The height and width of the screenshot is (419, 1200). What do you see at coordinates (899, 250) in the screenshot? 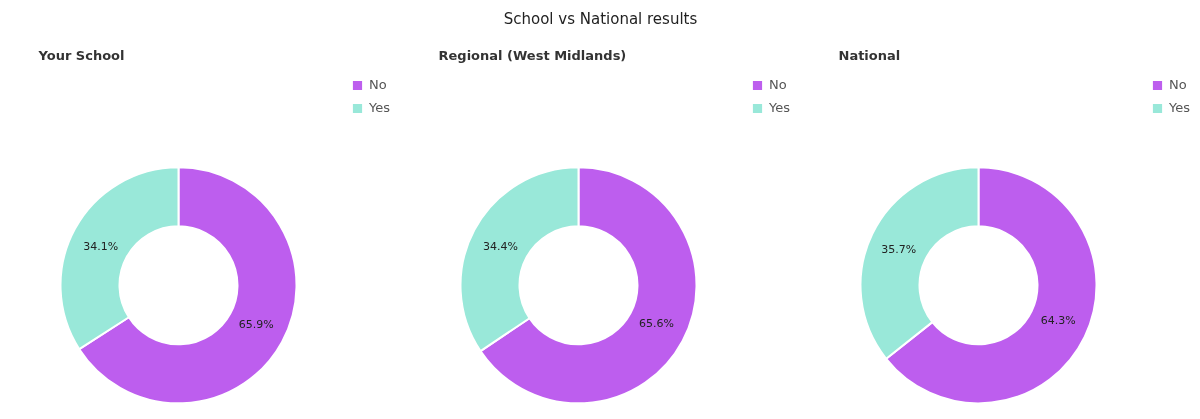
I see `data-label: 35.7%` at bounding box center [899, 250].